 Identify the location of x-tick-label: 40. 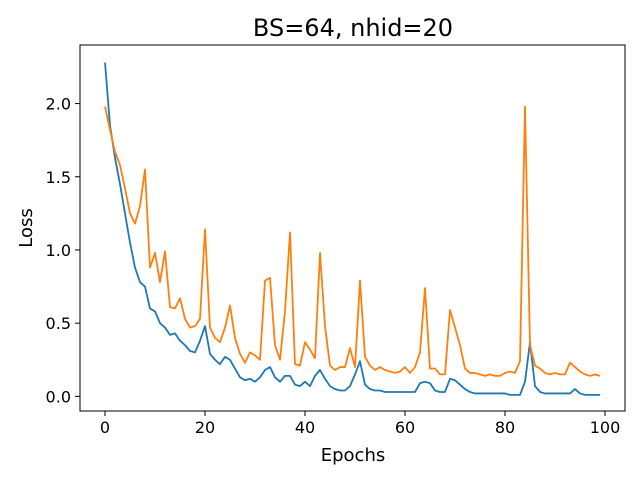
(305, 427).